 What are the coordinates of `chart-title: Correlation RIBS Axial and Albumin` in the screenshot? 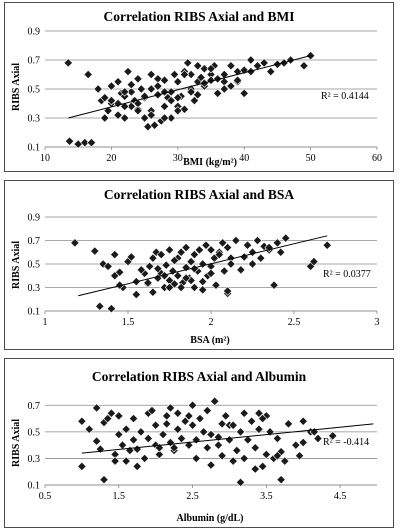 It's located at (199, 376).